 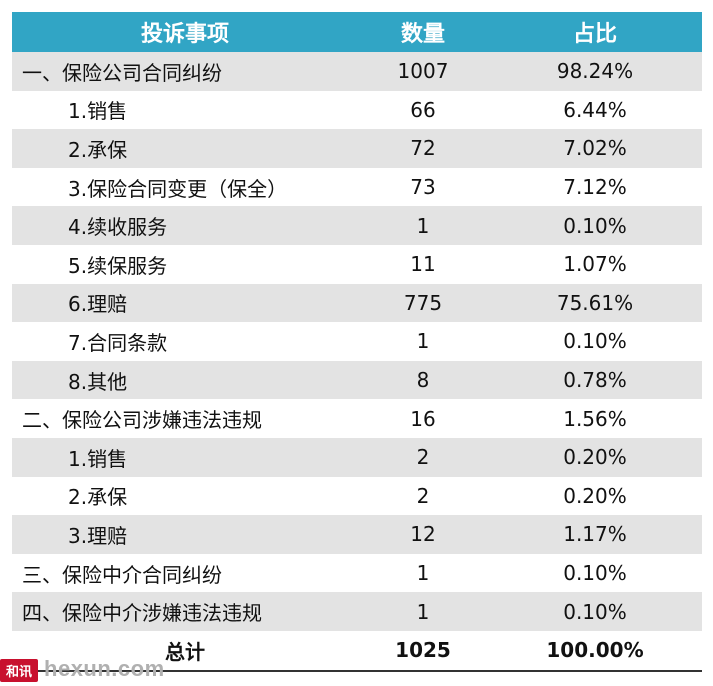 I want to click on table-row: 2.承保 2 0.20%, so click(x=357, y=496).